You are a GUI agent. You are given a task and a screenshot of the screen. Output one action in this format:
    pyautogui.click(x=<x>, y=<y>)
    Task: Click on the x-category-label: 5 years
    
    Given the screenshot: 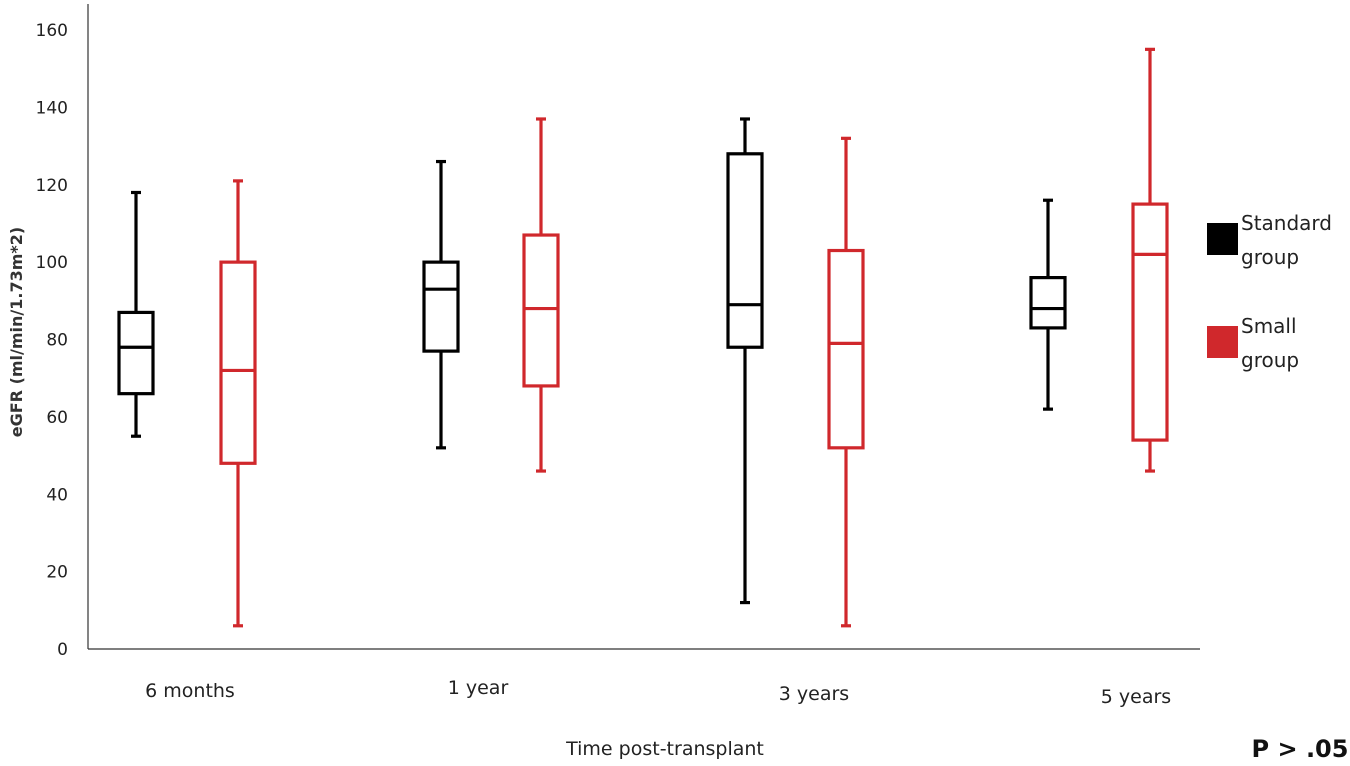 What is the action you would take?
    pyautogui.click(x=1136, y=697)
    